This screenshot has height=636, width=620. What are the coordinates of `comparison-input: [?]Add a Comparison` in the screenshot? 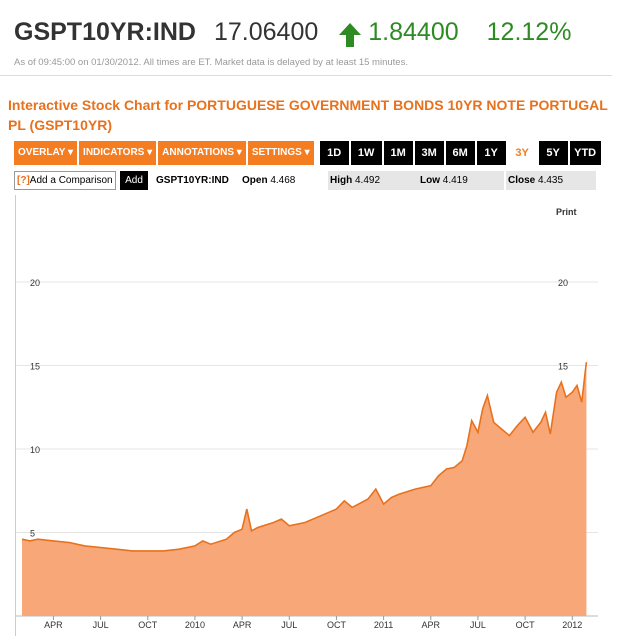 It's located at (65, 180).